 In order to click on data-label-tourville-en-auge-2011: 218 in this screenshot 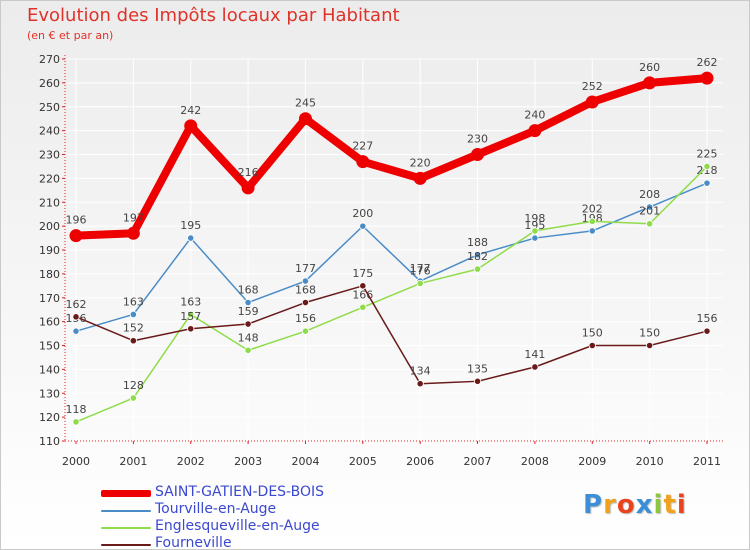, I will do `click(707, 170)`.